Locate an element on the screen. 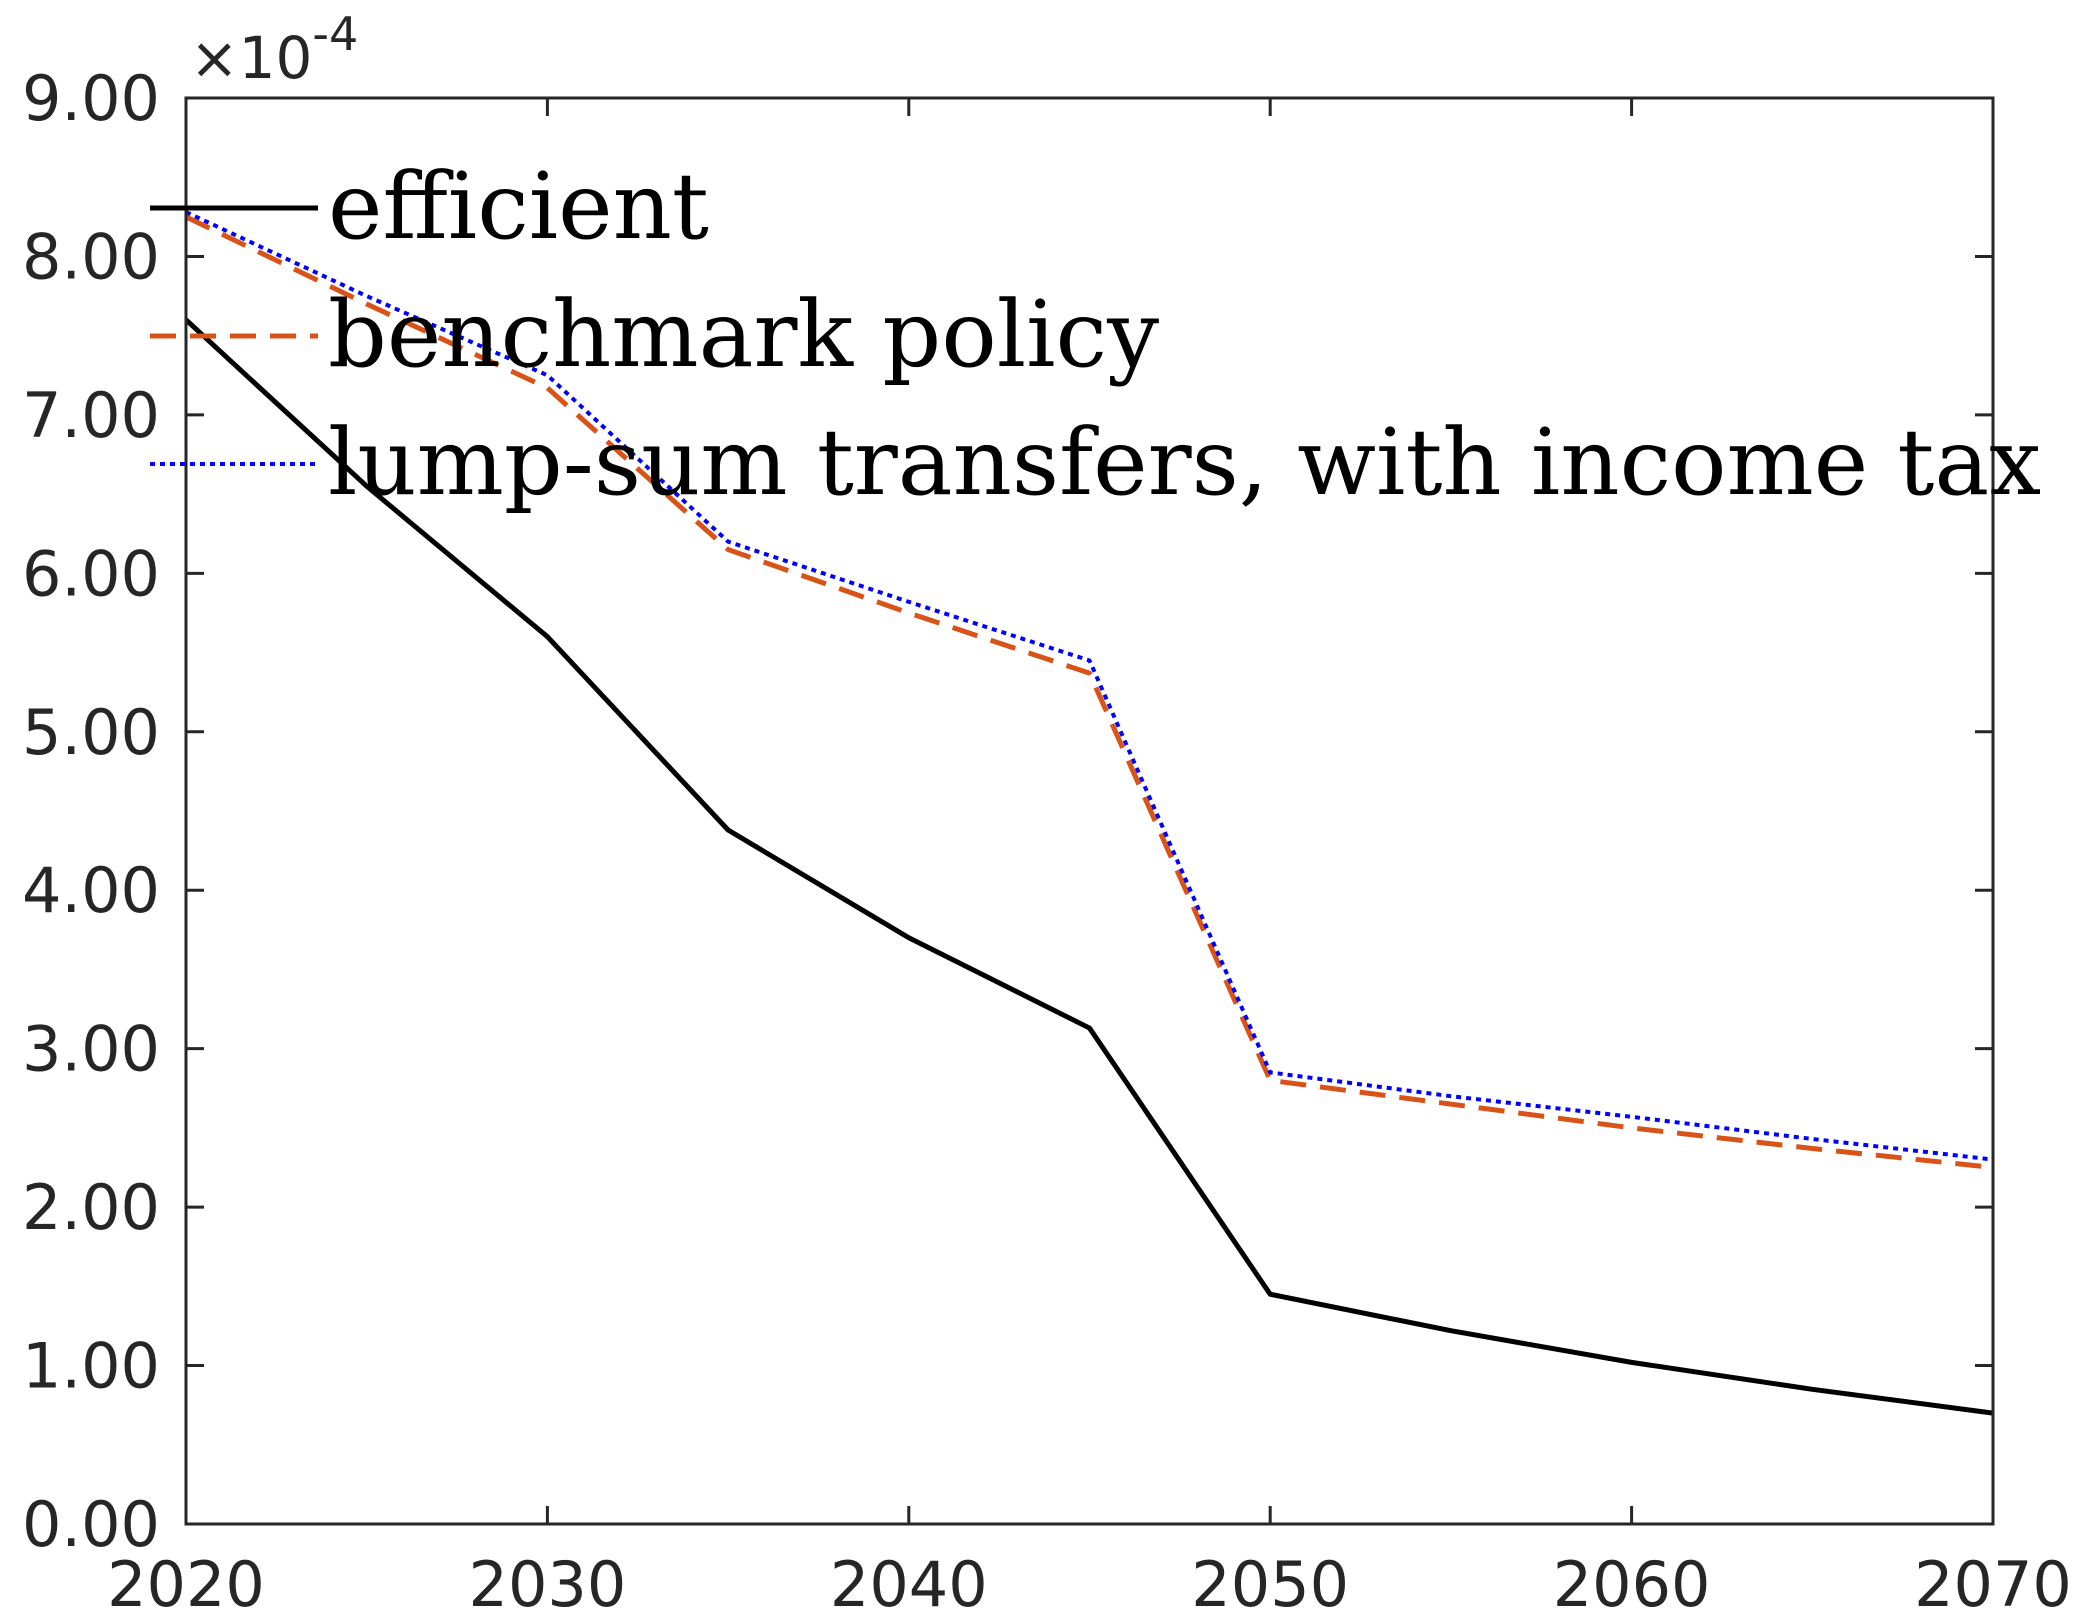 This screenshot has height=1622, width=2083. x-tick-label-2: 2040 is located at coordinates (909, 1584).